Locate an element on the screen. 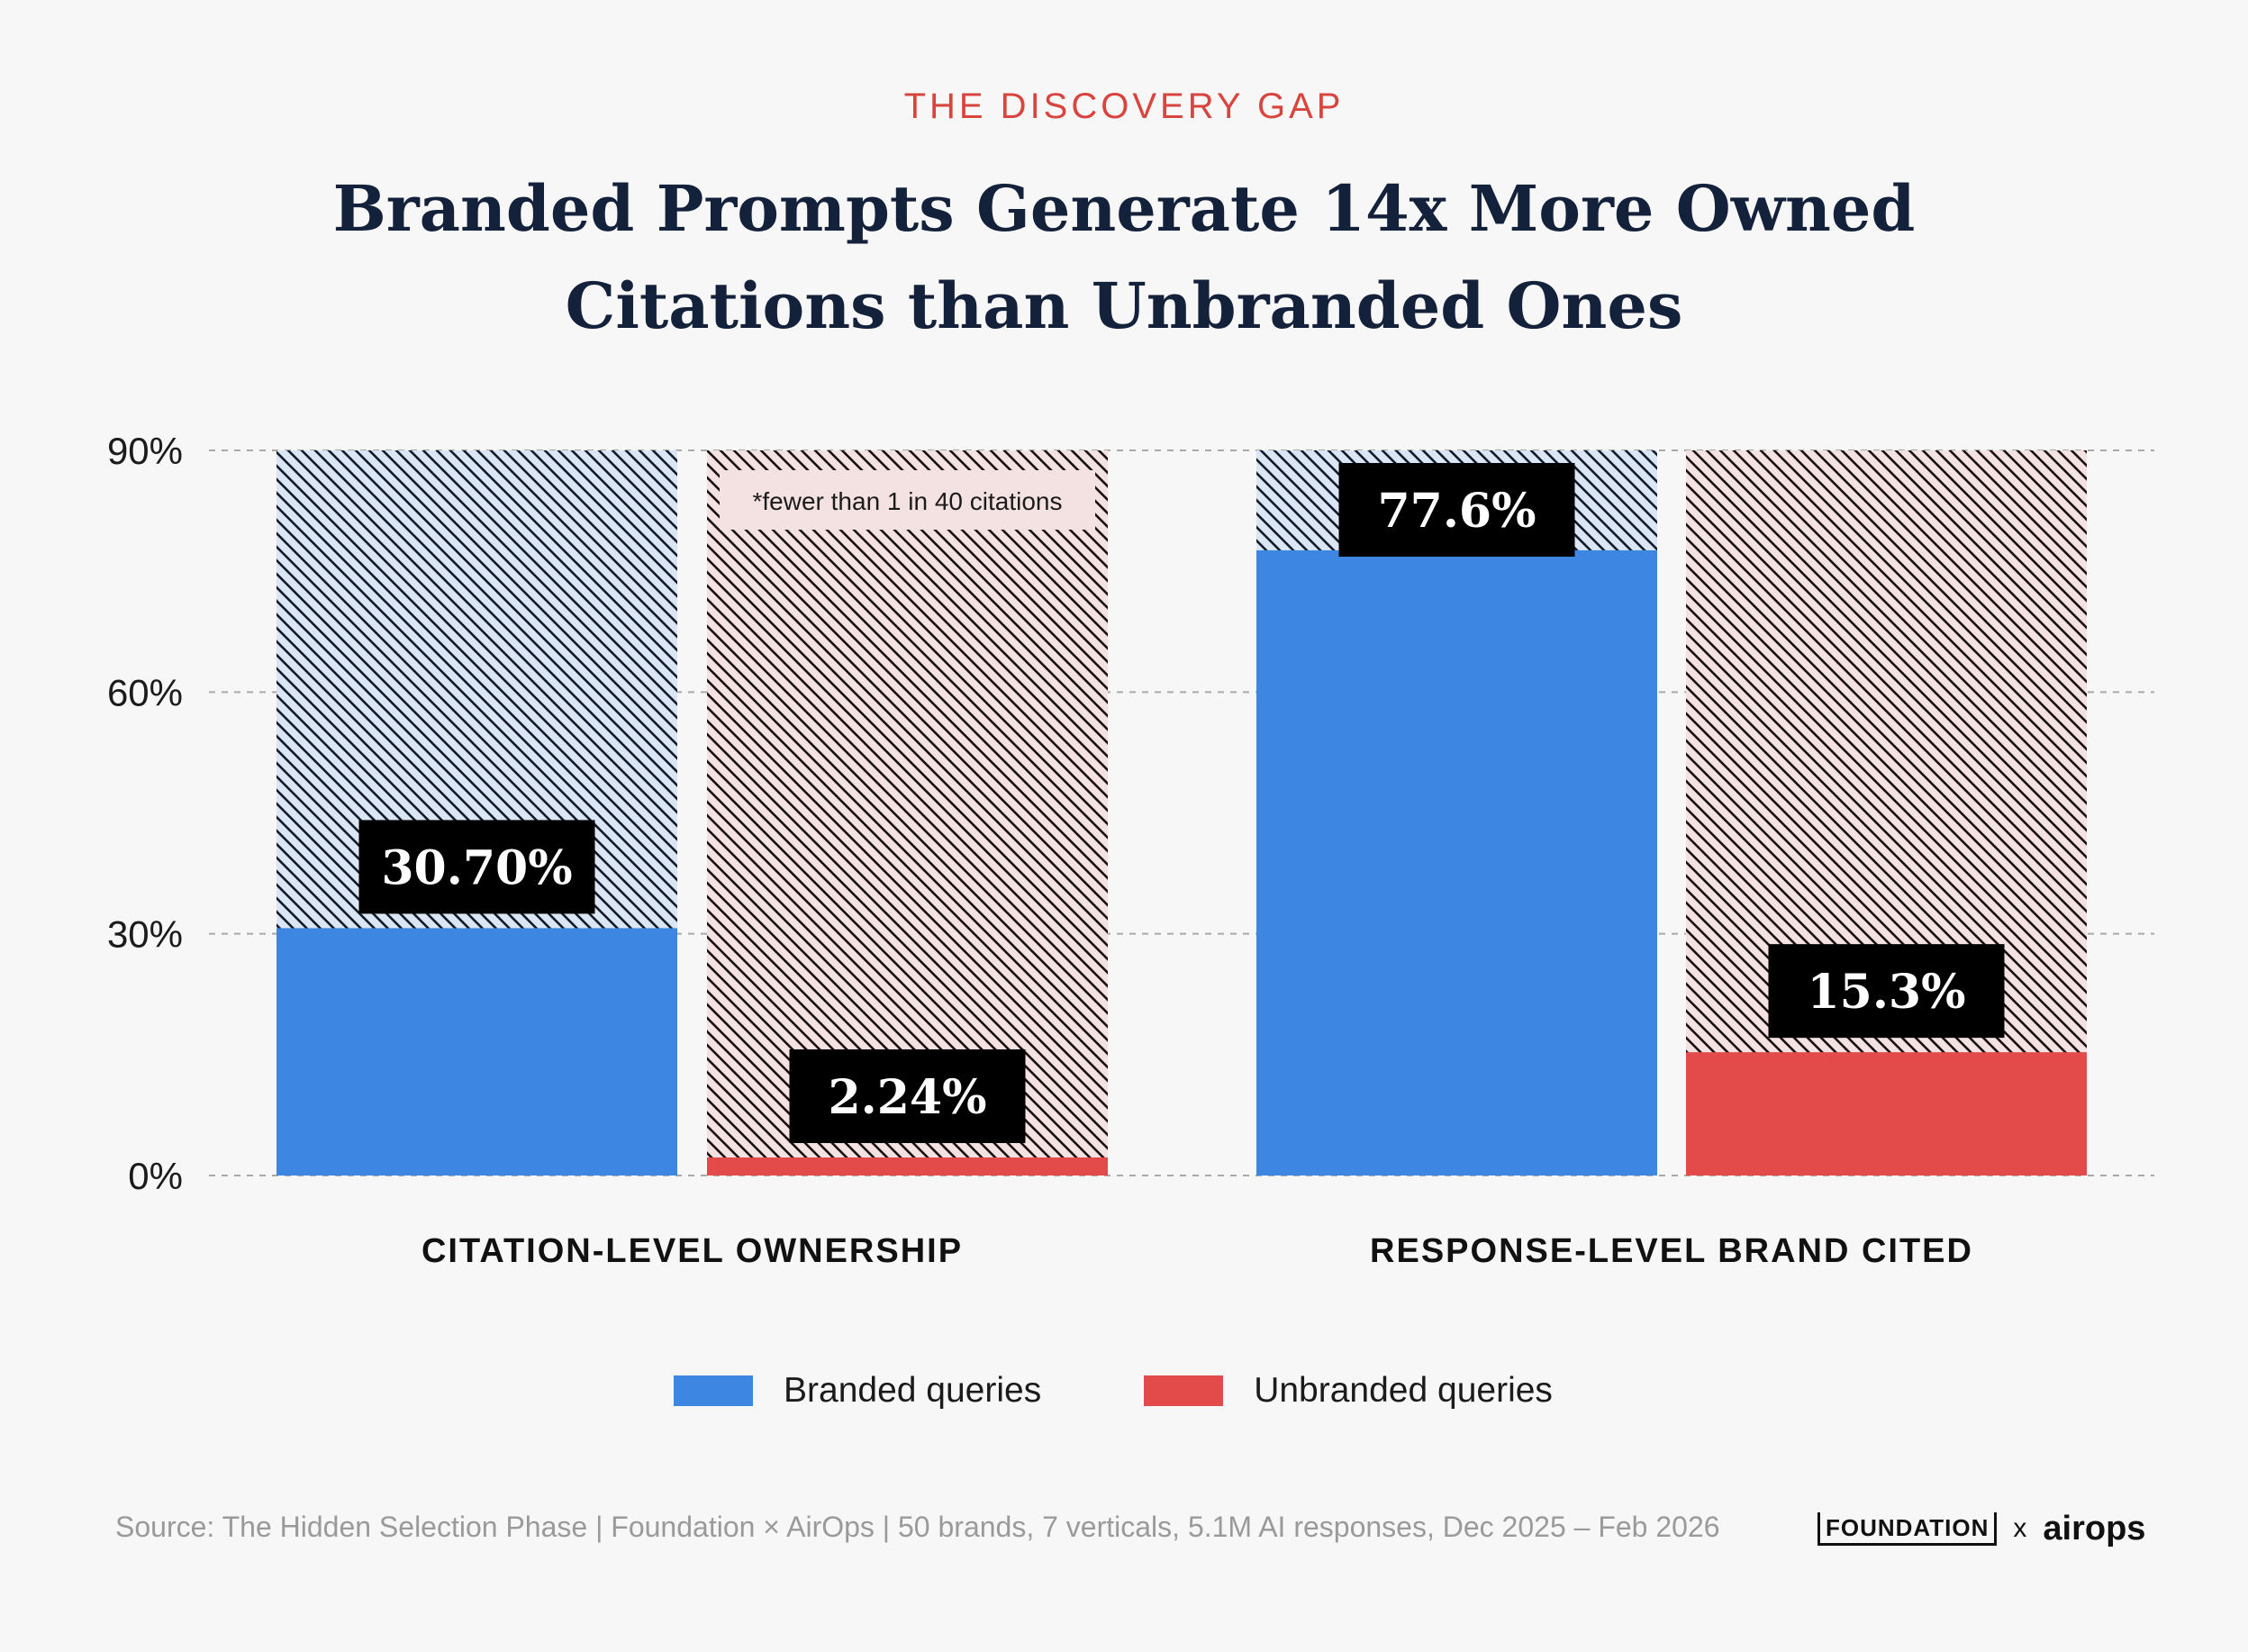 The image size is (2248, 1652). x-category-label: CITATION-LEVEL OWNERSHIP is located at coordinates (692, 1251).